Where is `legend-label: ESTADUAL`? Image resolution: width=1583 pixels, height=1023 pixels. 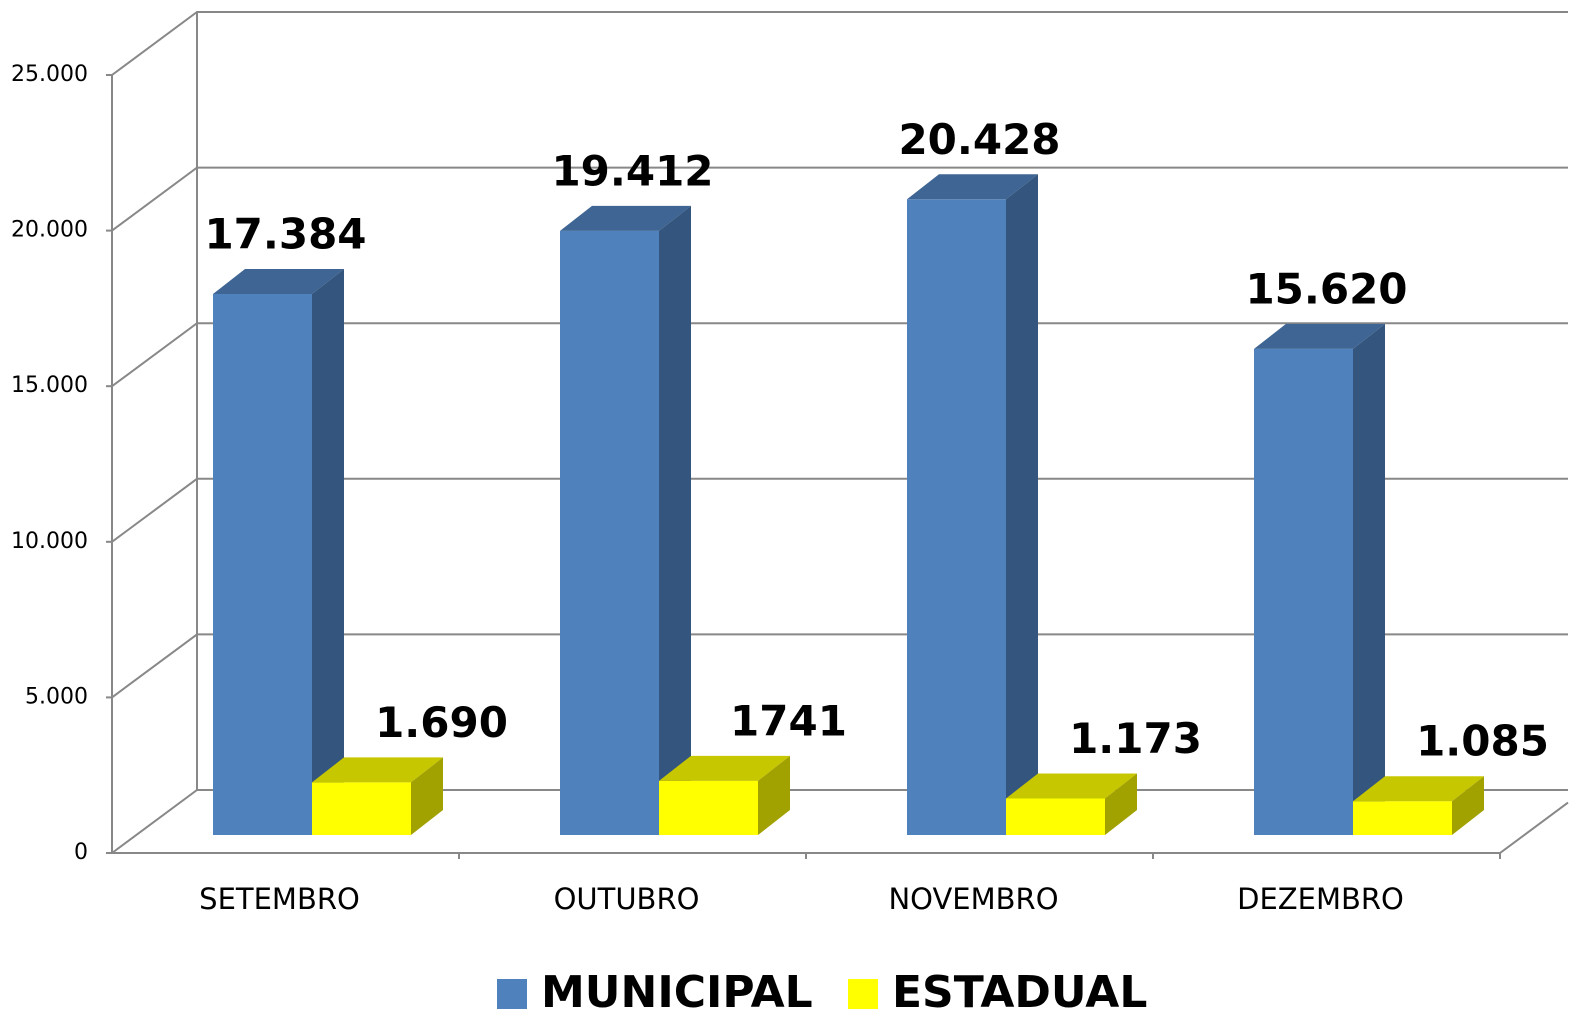
legend-label: ESTADUAL is located at coordinates (1019, 992).